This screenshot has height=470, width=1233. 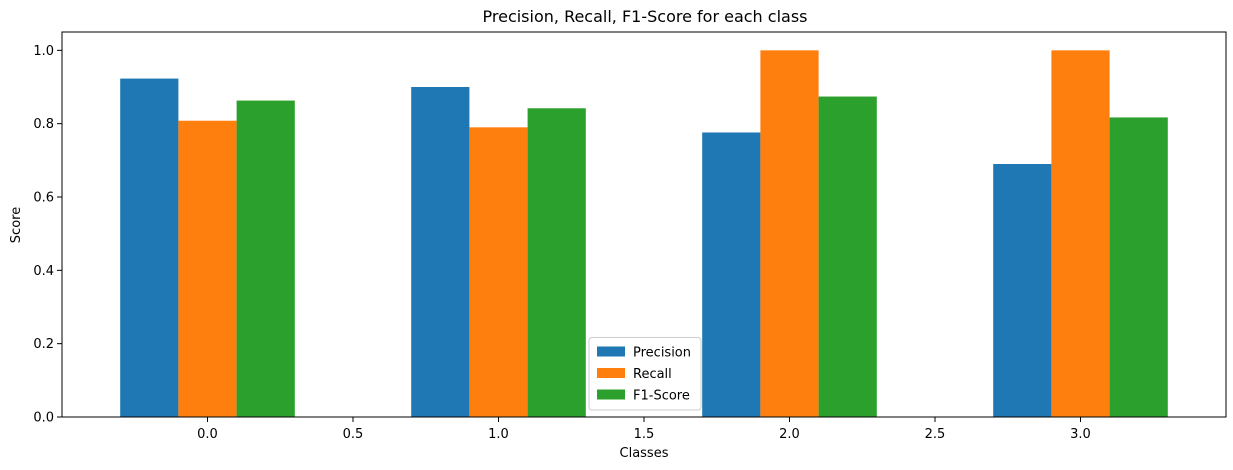 What do you see at coordinates (353, 434) in the screenshot?
I see `x-tick-label: 0.5` at bounding box center [353, 434].